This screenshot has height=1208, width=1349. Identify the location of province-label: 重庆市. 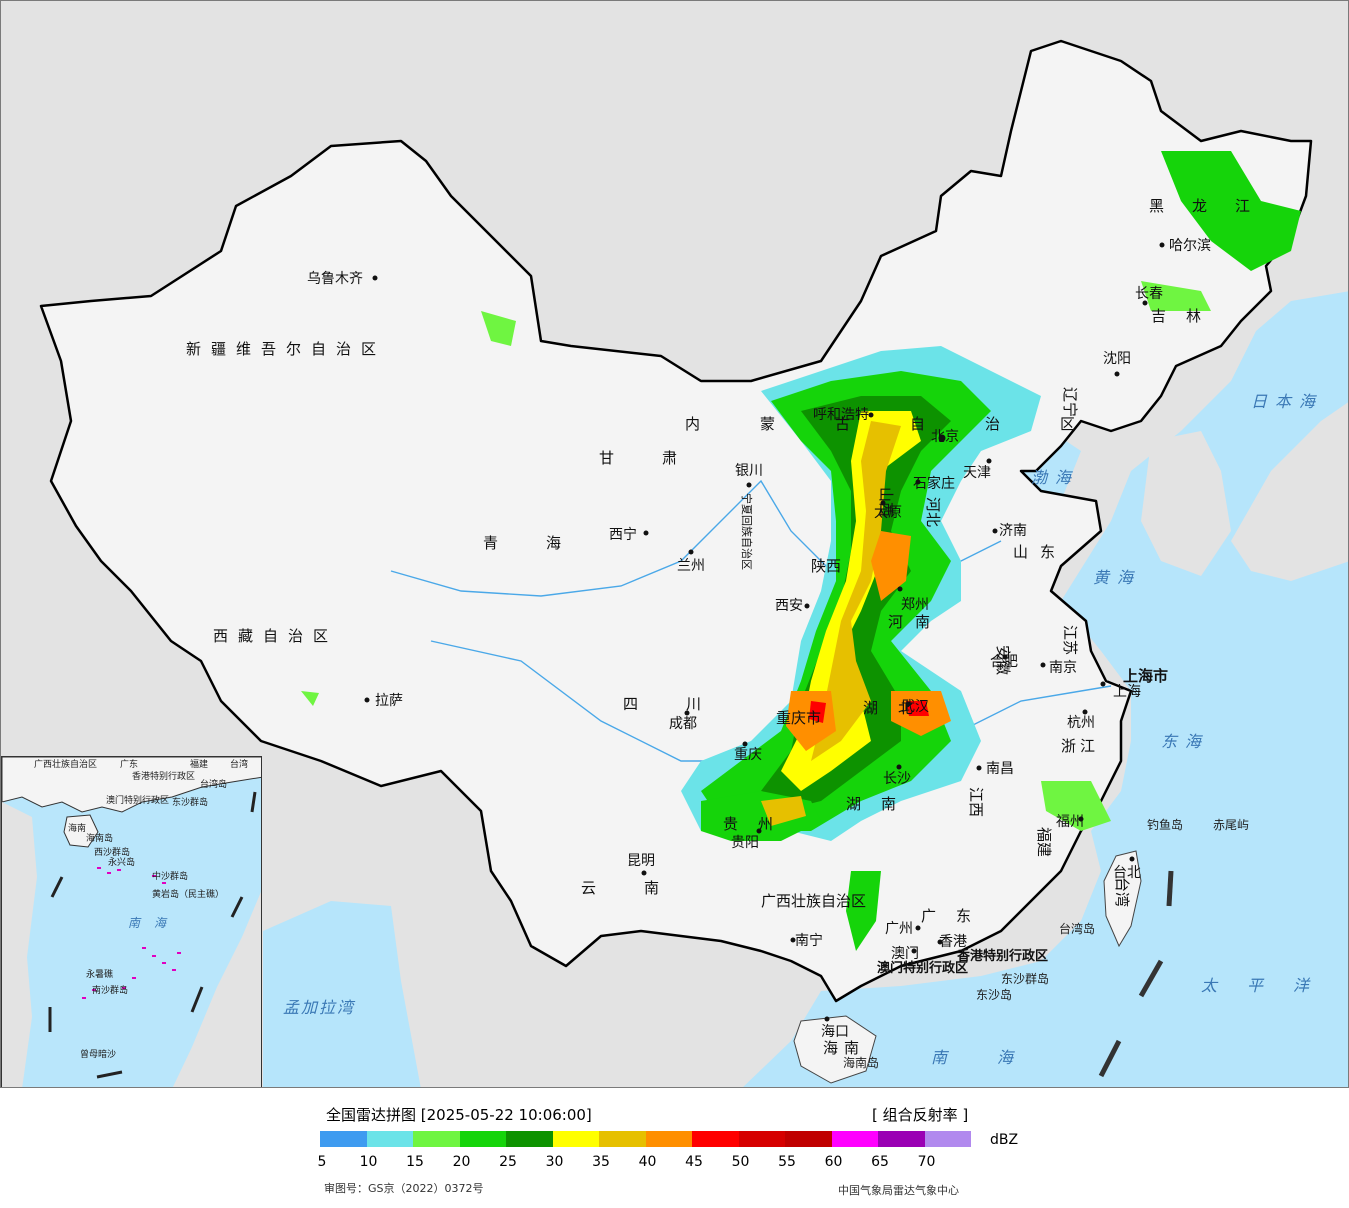
(798, 718).